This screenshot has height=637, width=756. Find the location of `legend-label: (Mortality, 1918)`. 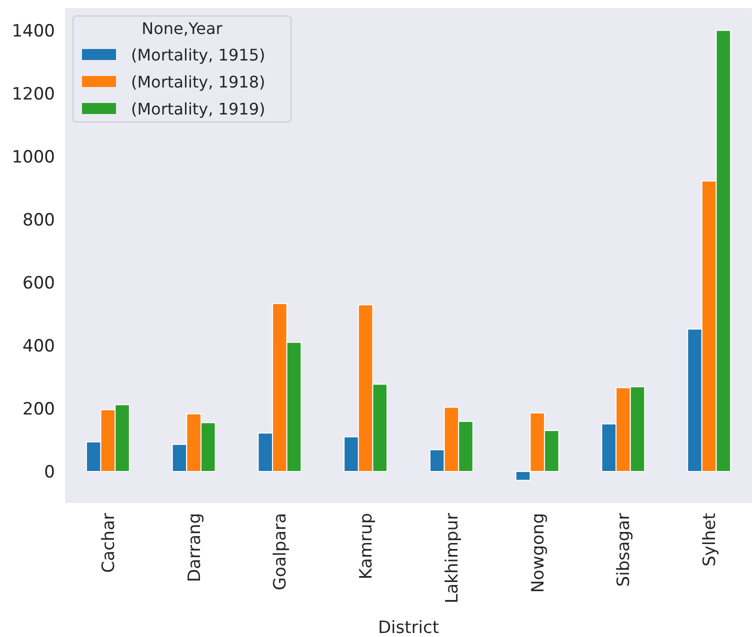

legend-label: (Mortality, 1918) is located at coordinates (198, 82).